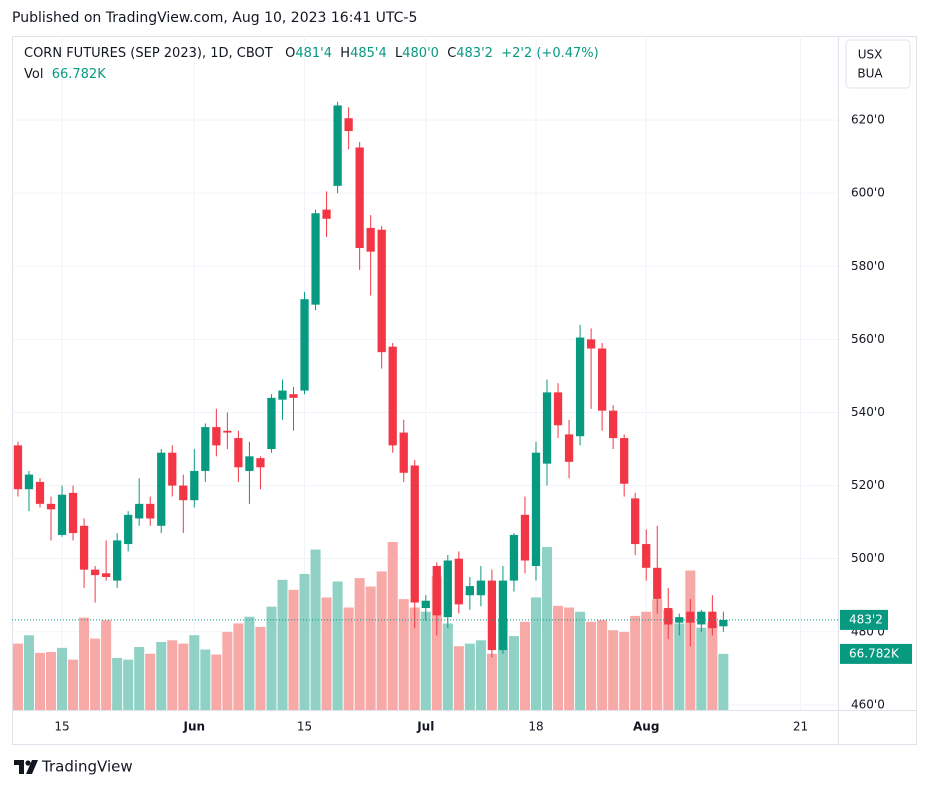  What do you see at coordinates (425, 727) in the screenshot?
I see `x-tick-label: Jul` at bounding box center [425, 727].